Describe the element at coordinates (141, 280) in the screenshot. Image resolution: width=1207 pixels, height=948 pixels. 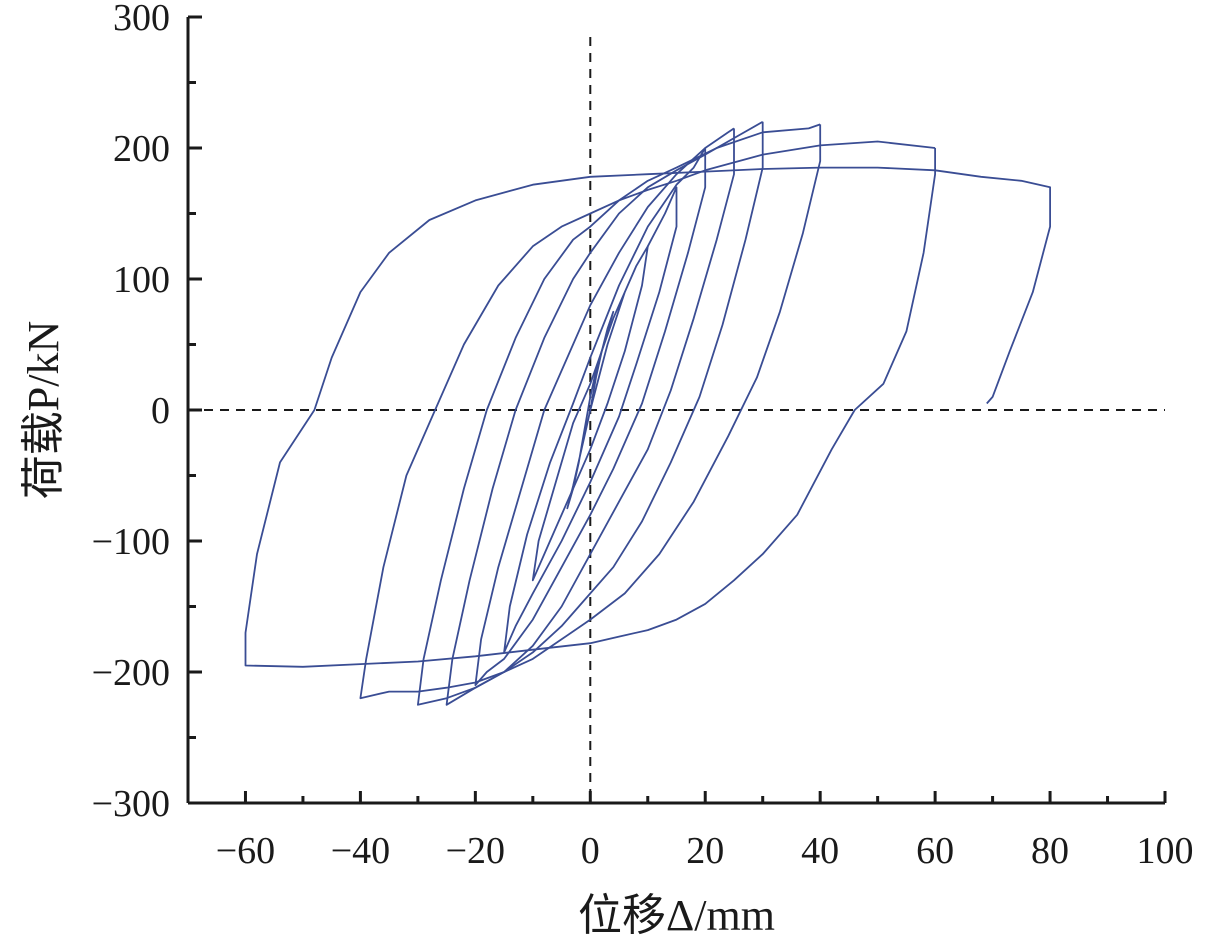
I see `y-tick-label: 100` at that location.